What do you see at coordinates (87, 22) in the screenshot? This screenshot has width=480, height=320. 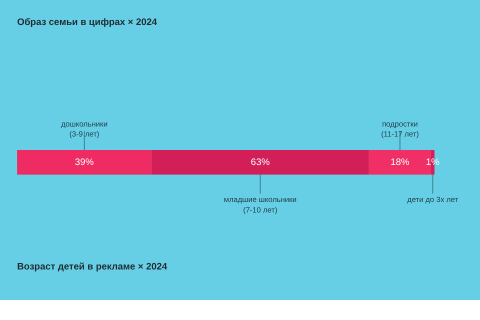 I see `chart-title: Образ семьи в цифрах × 2024` at bounding box center [87, 22].